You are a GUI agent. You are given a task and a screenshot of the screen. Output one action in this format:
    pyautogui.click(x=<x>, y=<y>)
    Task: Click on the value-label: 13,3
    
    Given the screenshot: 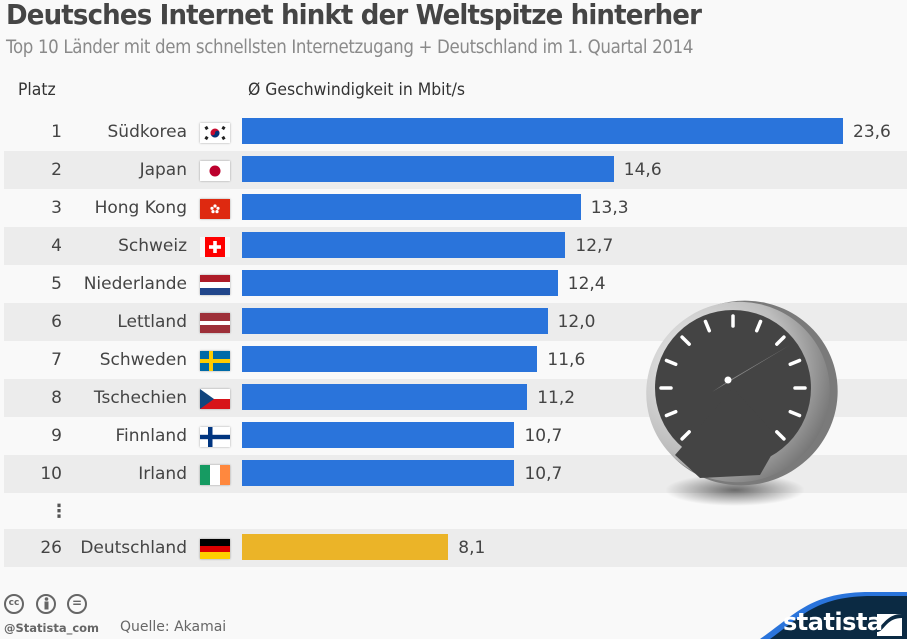 What is the action you would take?
    pyautogui.click(x=609, y=208)
    